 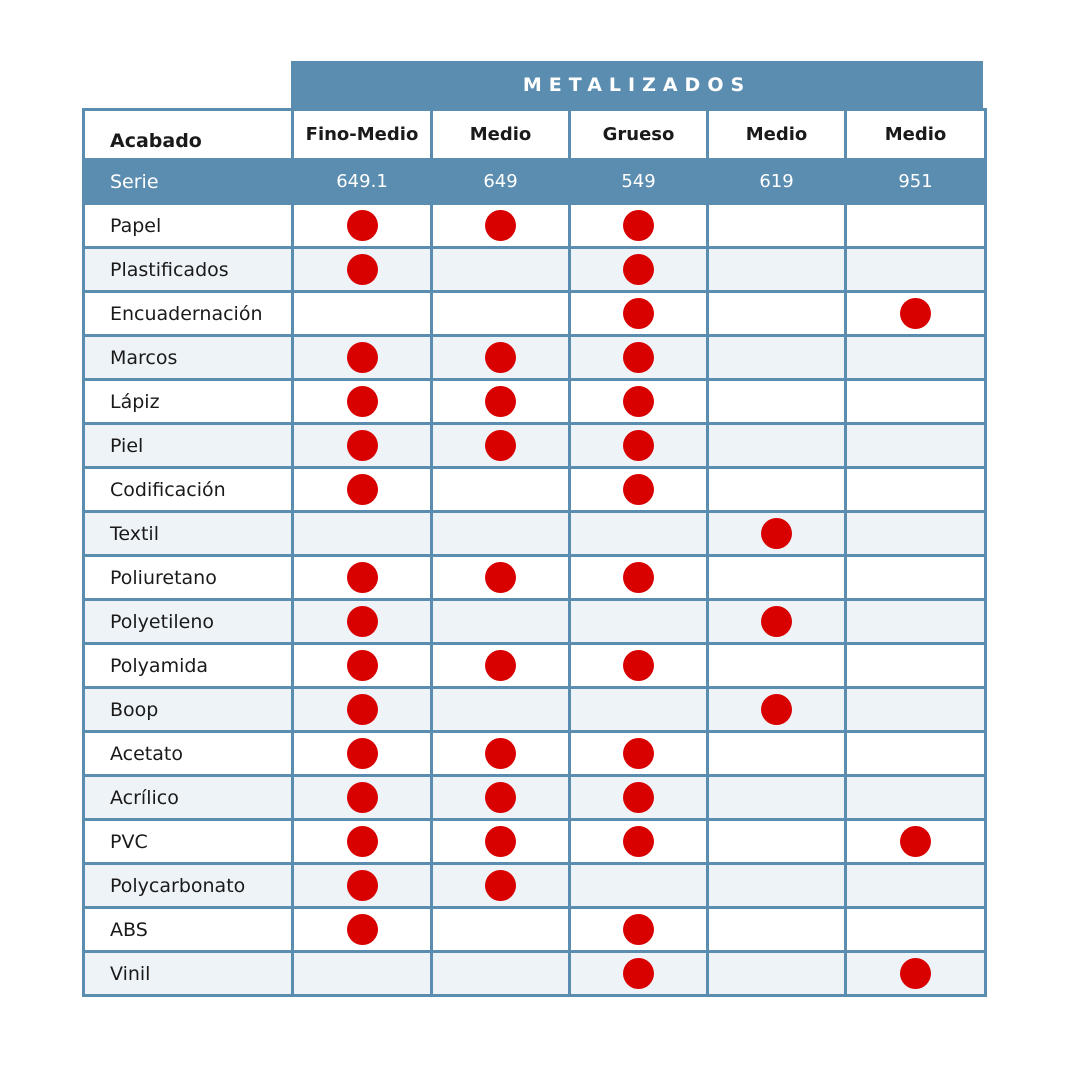 I want to click on table-row: Textil, so click(x=534, y=533).